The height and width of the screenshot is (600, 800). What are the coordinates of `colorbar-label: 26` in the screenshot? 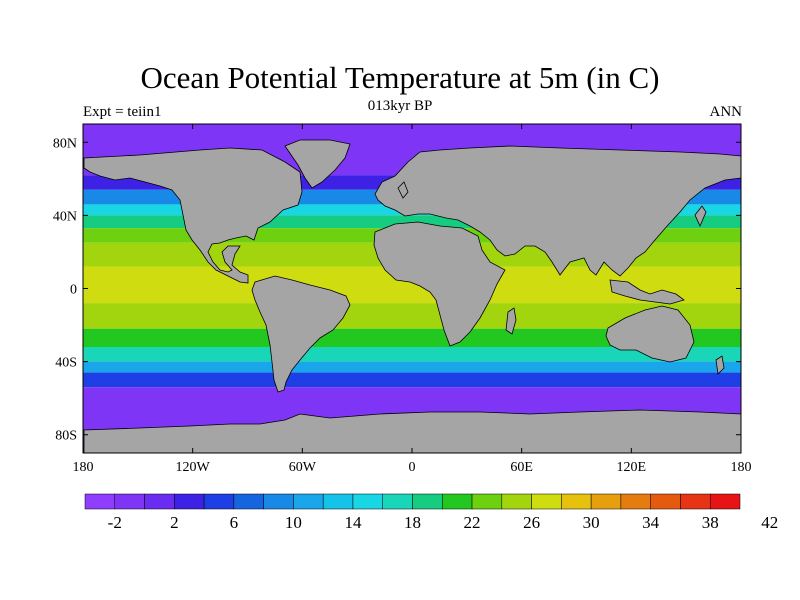 It's located at (531, 522).